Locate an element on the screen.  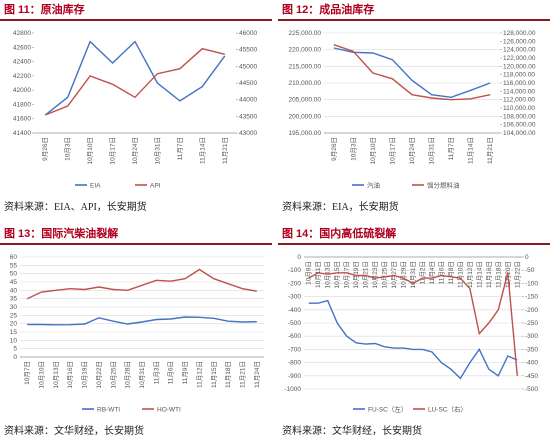
y-tick-label: 45 is located at coordinates (14, 282).